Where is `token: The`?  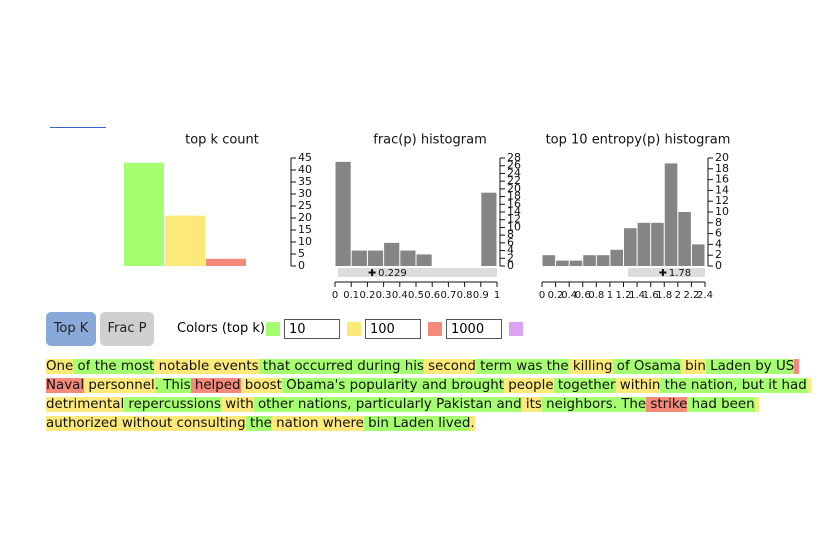 token: The is located at coordinates (632, 404).